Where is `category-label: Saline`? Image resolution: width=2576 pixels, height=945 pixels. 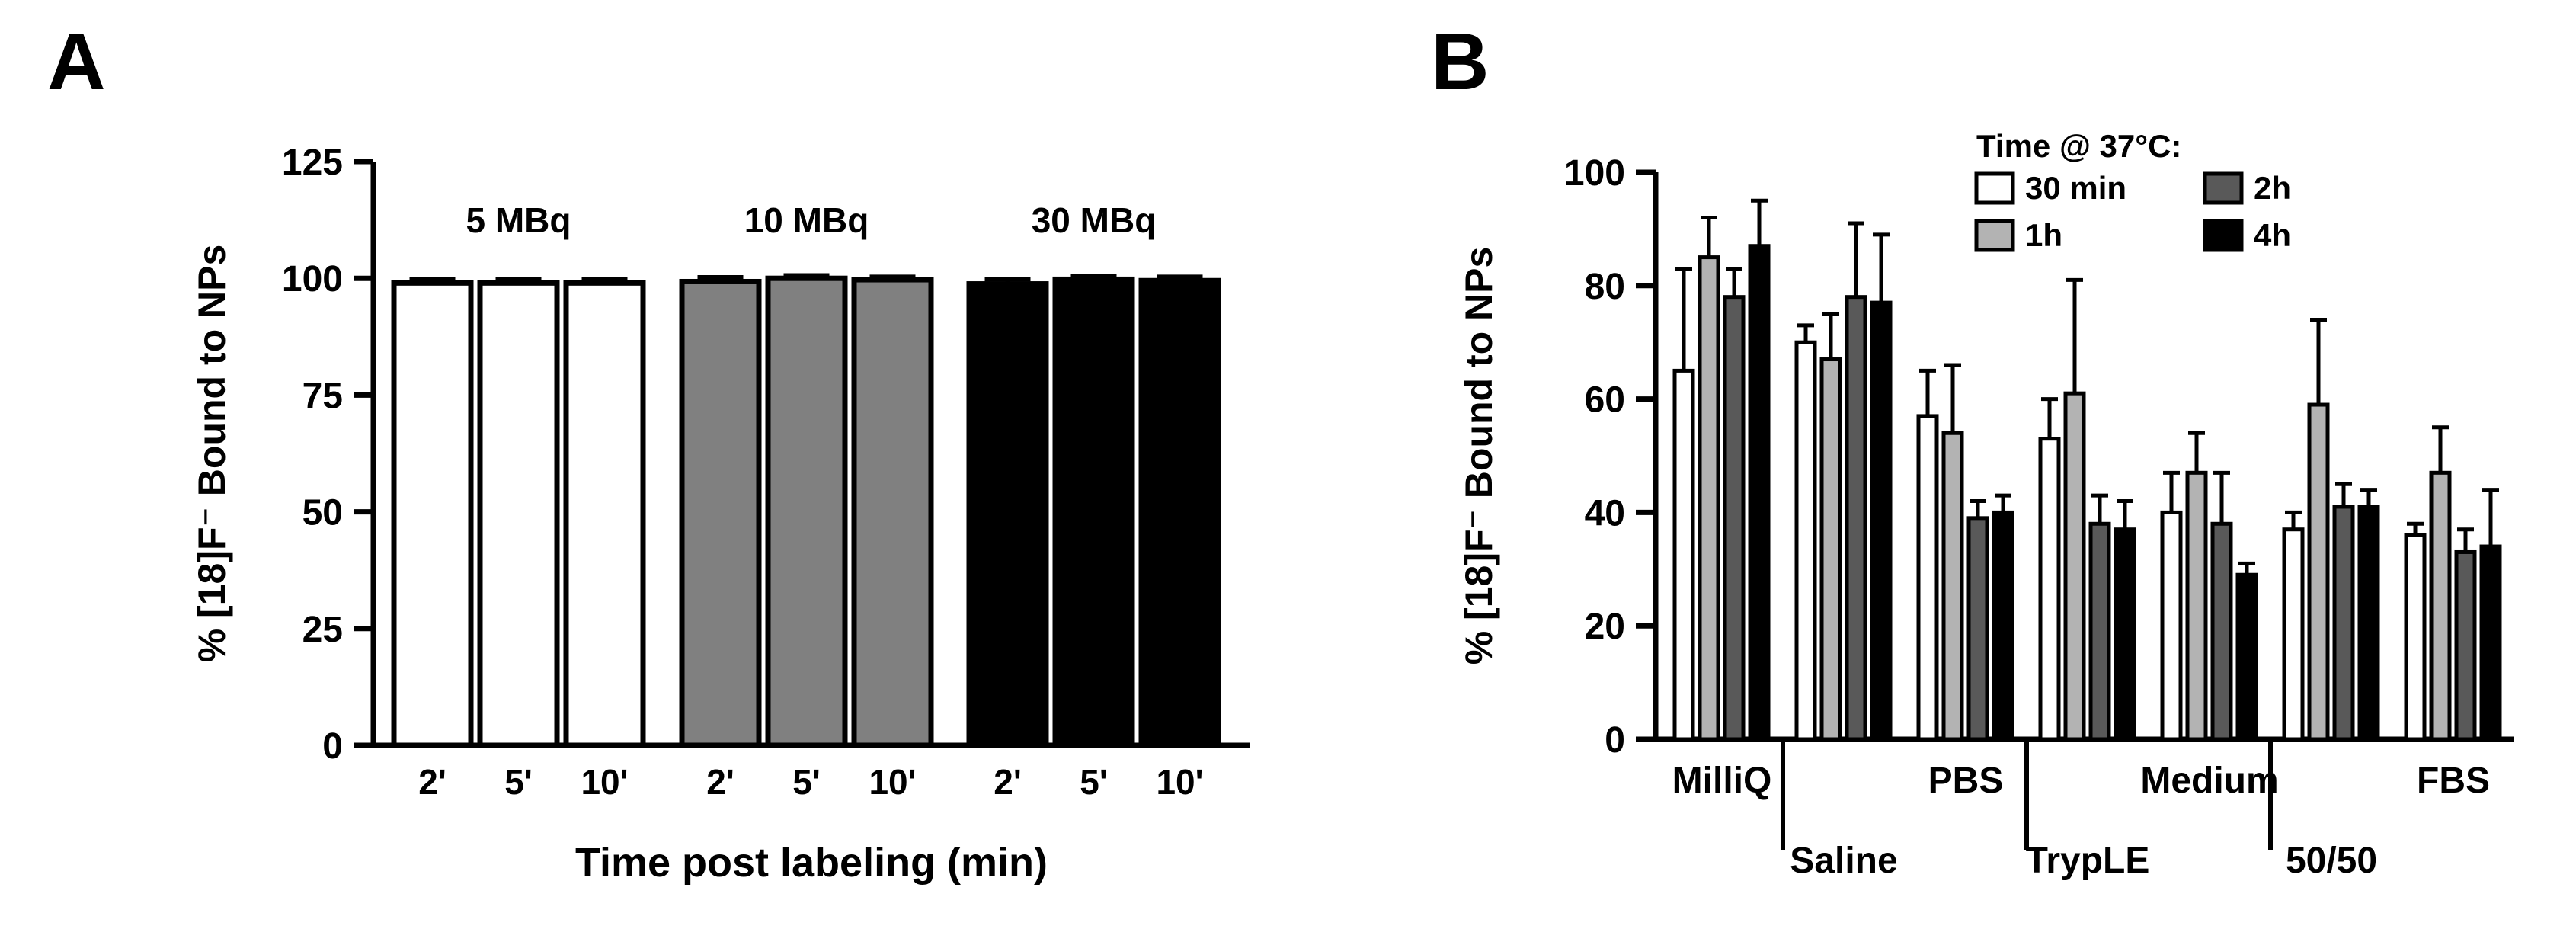 category-label: Saline is located at coordinates (1843, 861).